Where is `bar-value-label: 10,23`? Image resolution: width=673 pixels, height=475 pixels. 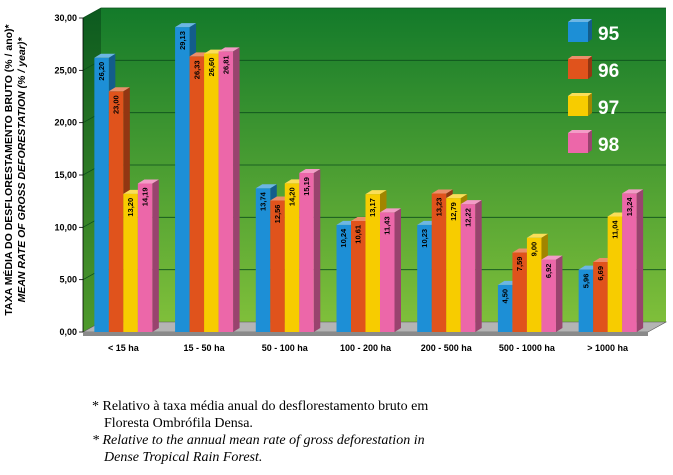 bar-value-label: 10,23 is located at coordinates (424, 238).